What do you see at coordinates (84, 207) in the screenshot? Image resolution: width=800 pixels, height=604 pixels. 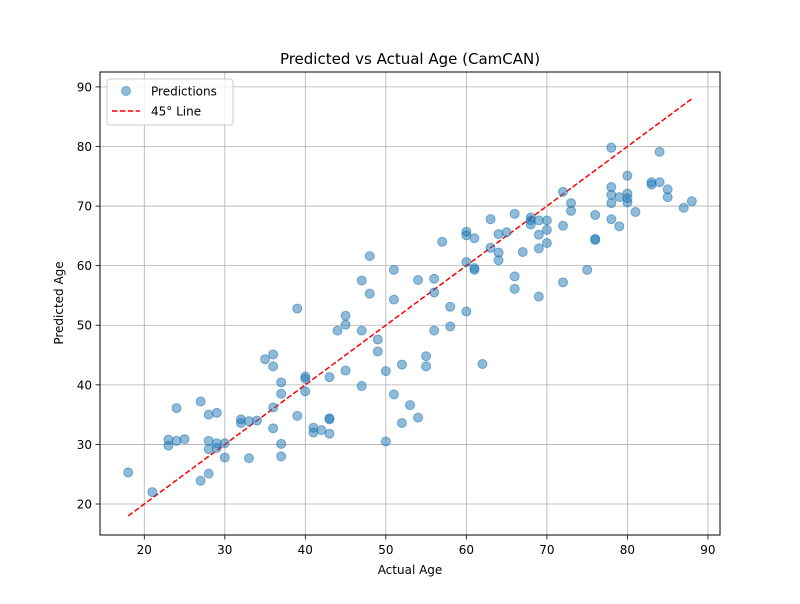 I see `y-tick-label: 70` at bounding box center [84, 207].